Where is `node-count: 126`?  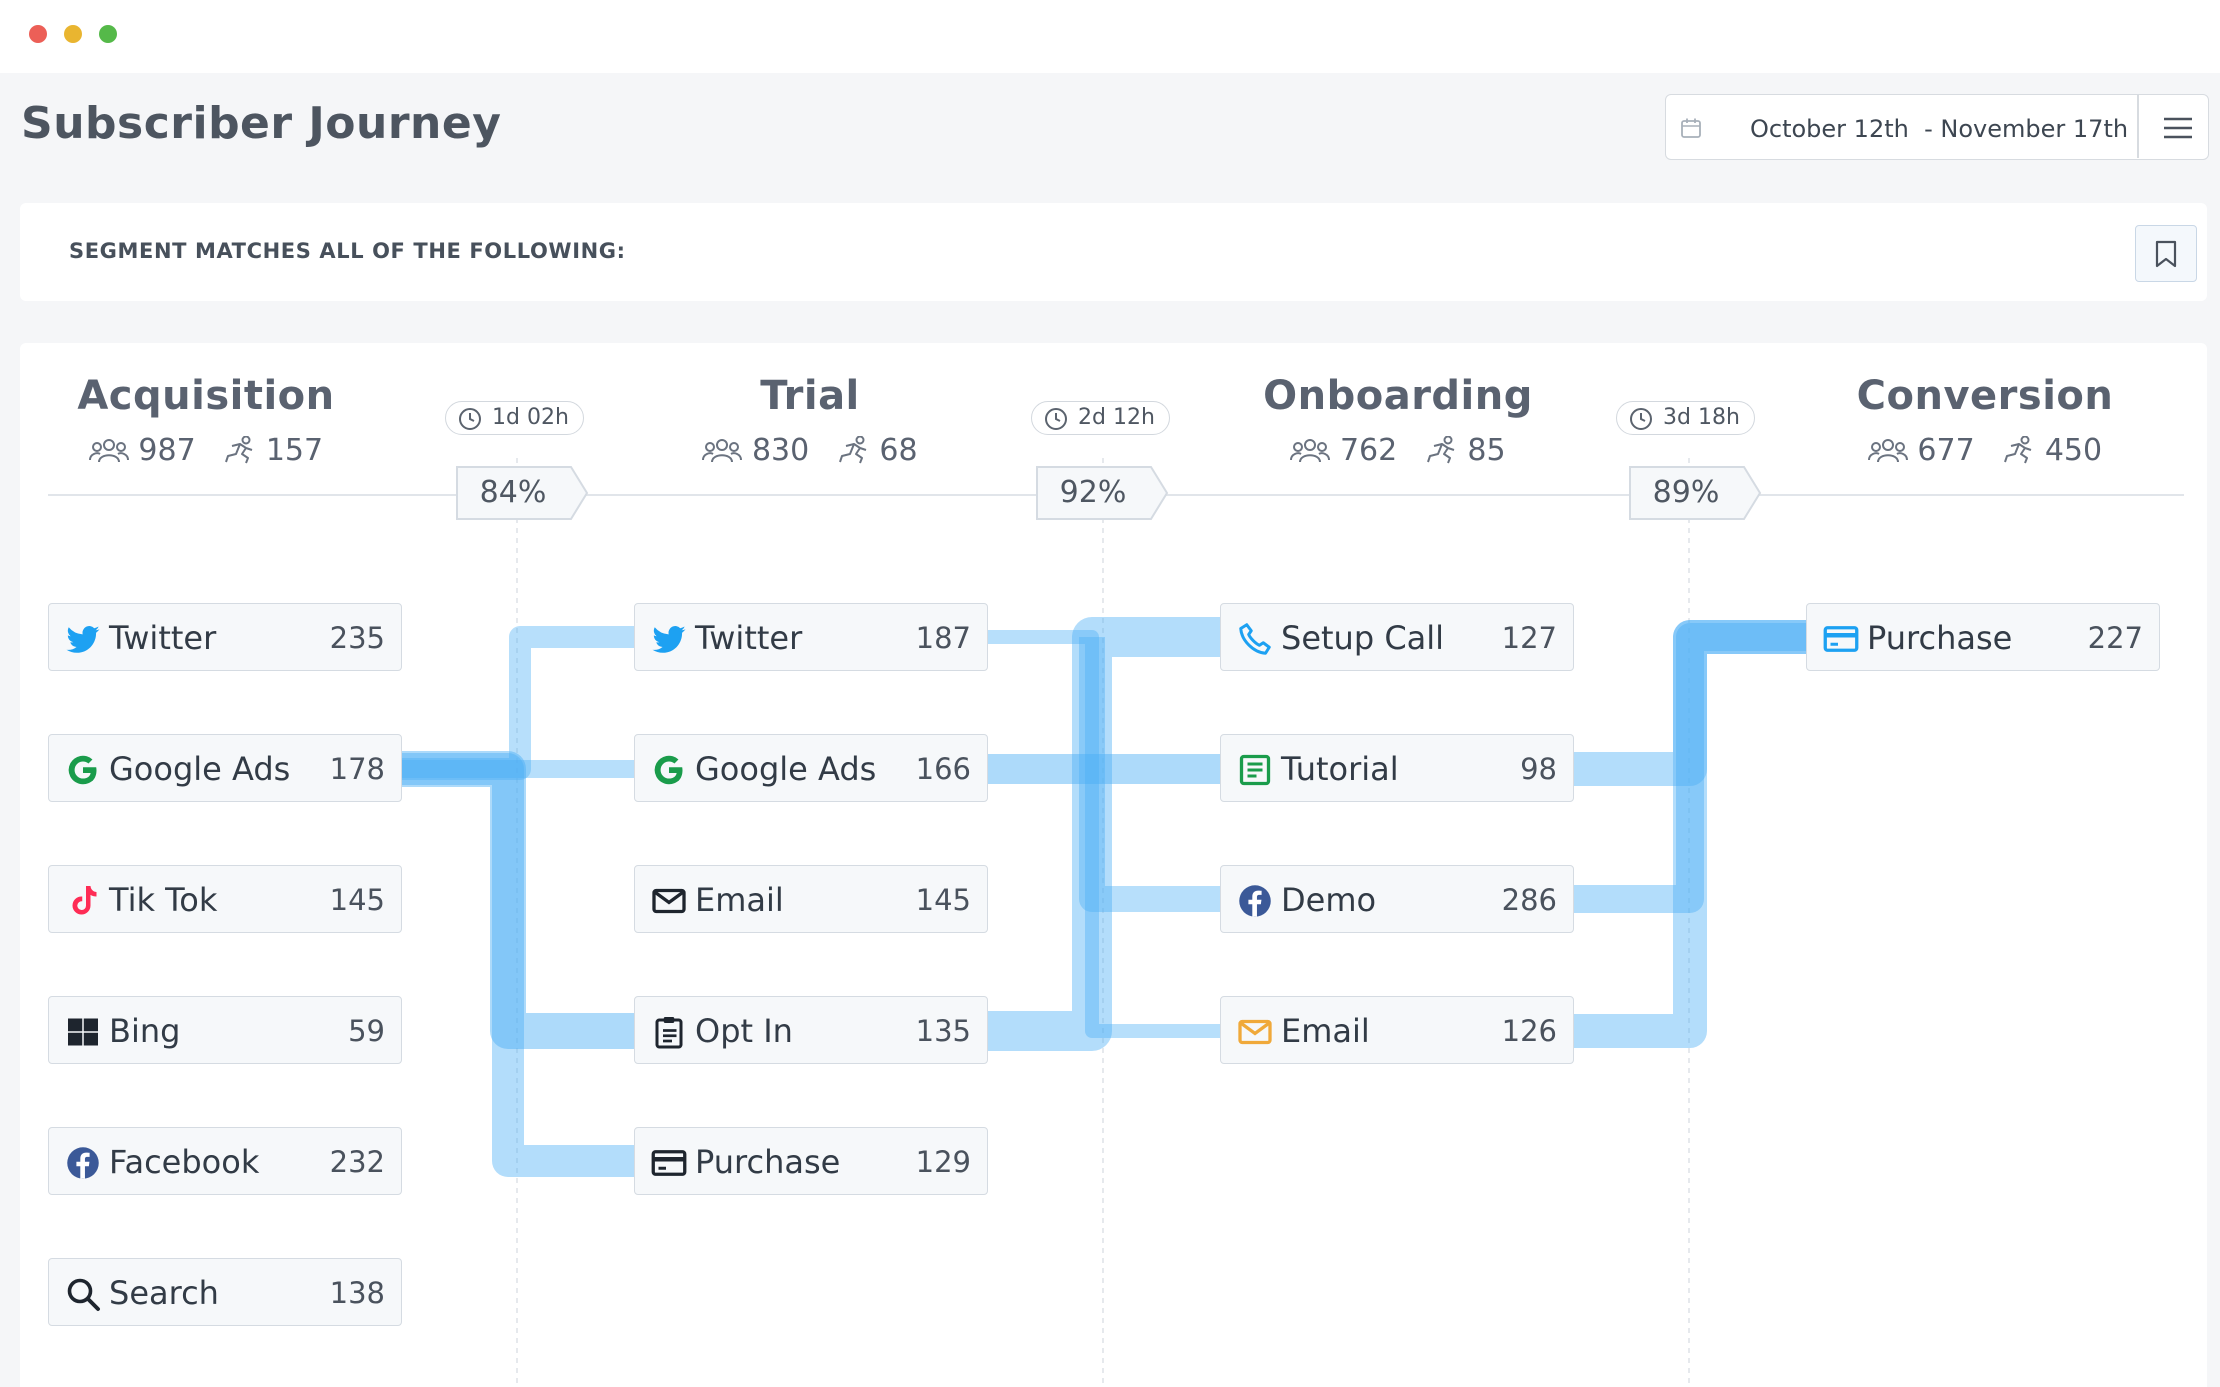 node-count: 126 is located at coordinates (1529, 1031).